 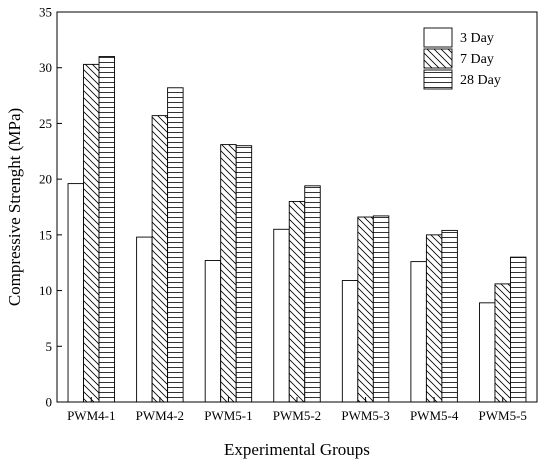 I want to click on bar-pwm4-2-3-day, so click(x=144, y=319).